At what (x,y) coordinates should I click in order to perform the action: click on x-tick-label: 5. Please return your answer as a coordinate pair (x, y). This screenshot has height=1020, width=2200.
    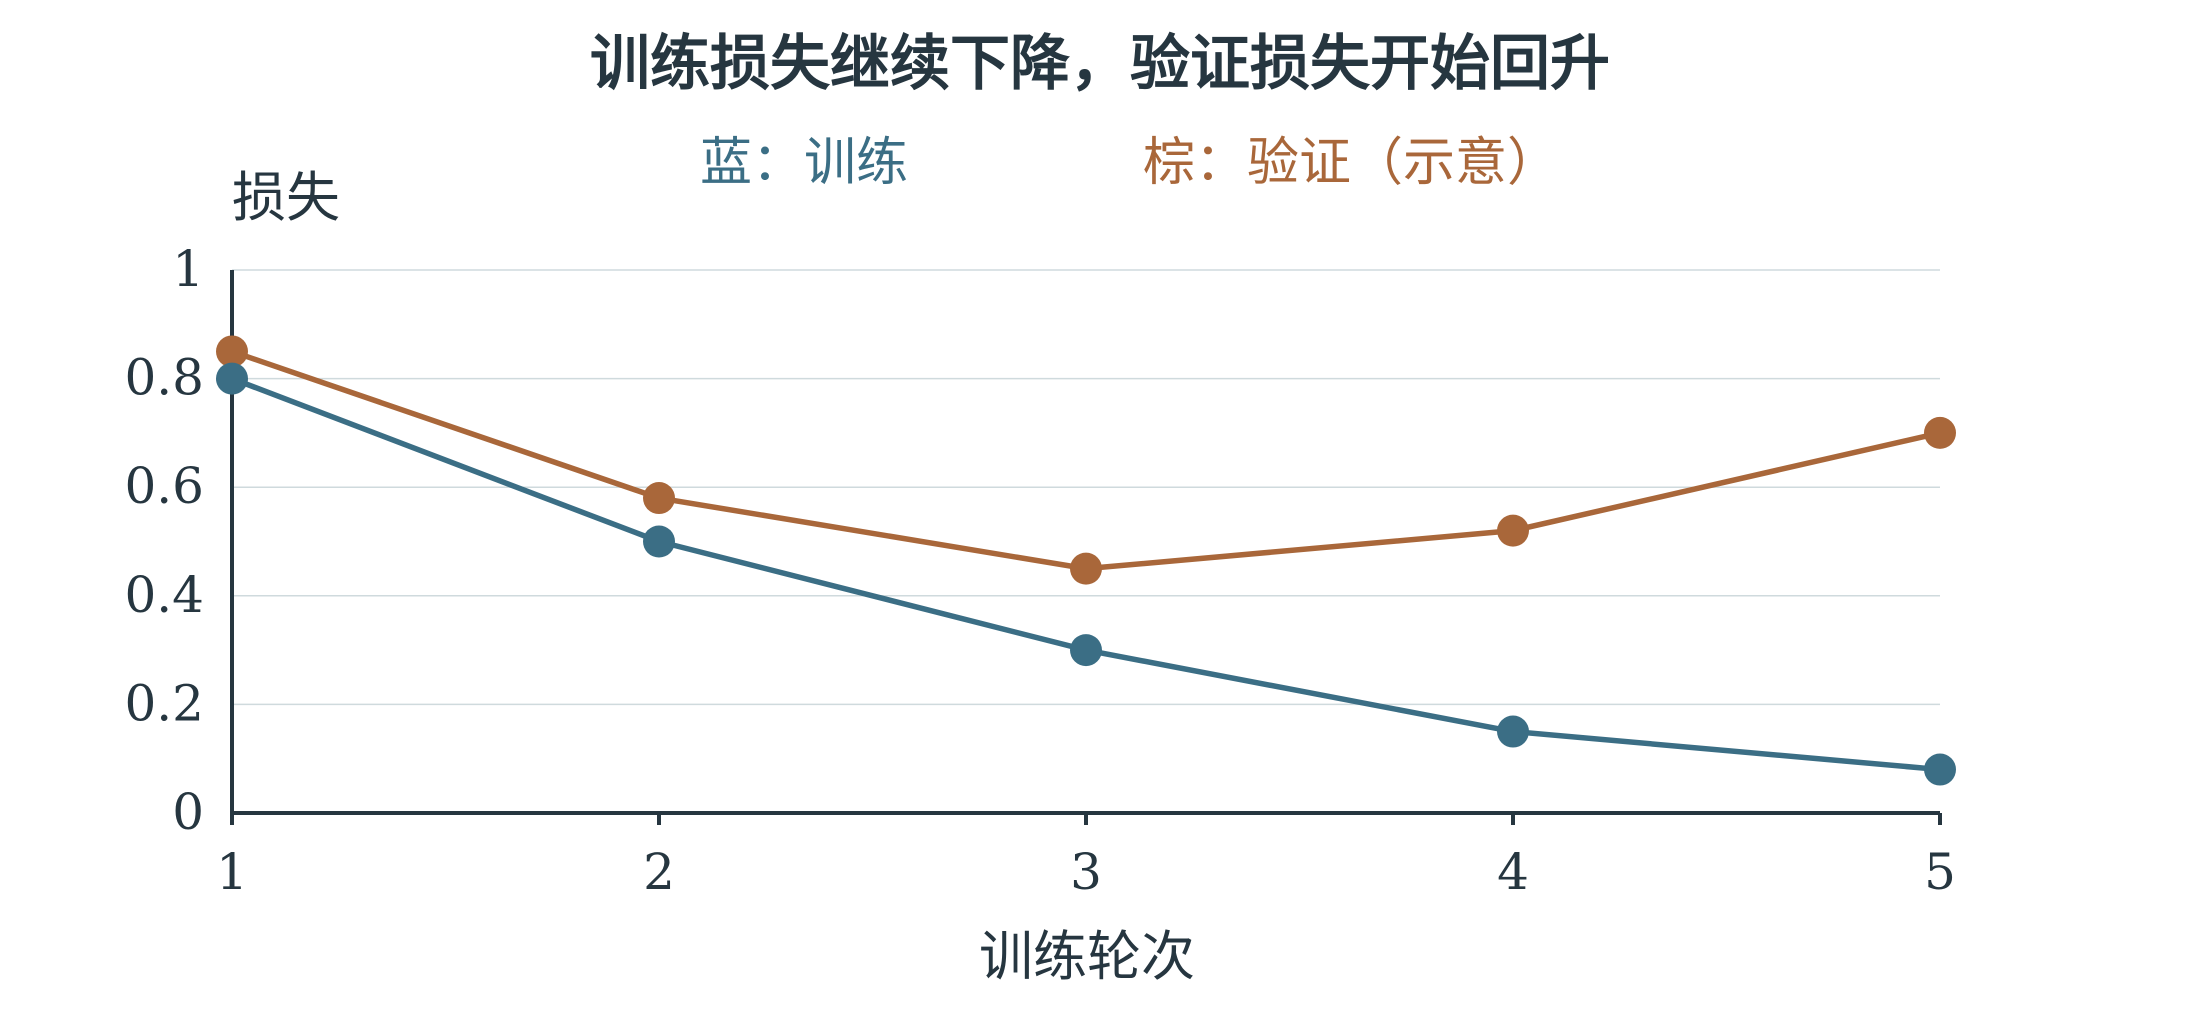
    Looking at the image, I should click on (1940, 872).